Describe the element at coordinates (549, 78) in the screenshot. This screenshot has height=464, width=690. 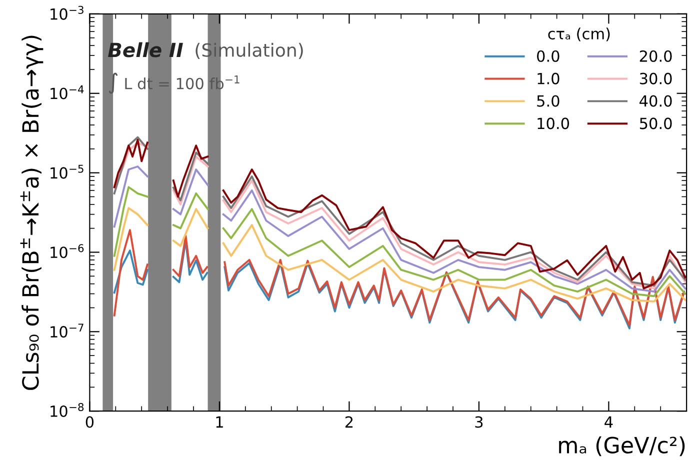
I see `legend-label: 1.0` at that location.